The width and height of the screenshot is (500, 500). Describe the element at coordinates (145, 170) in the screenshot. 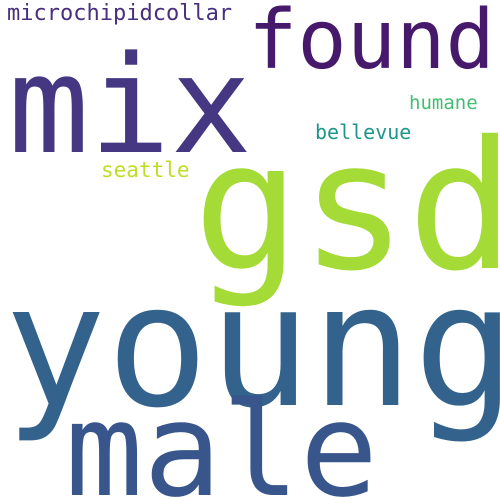

I see `word-seattle: seattle` at that location.